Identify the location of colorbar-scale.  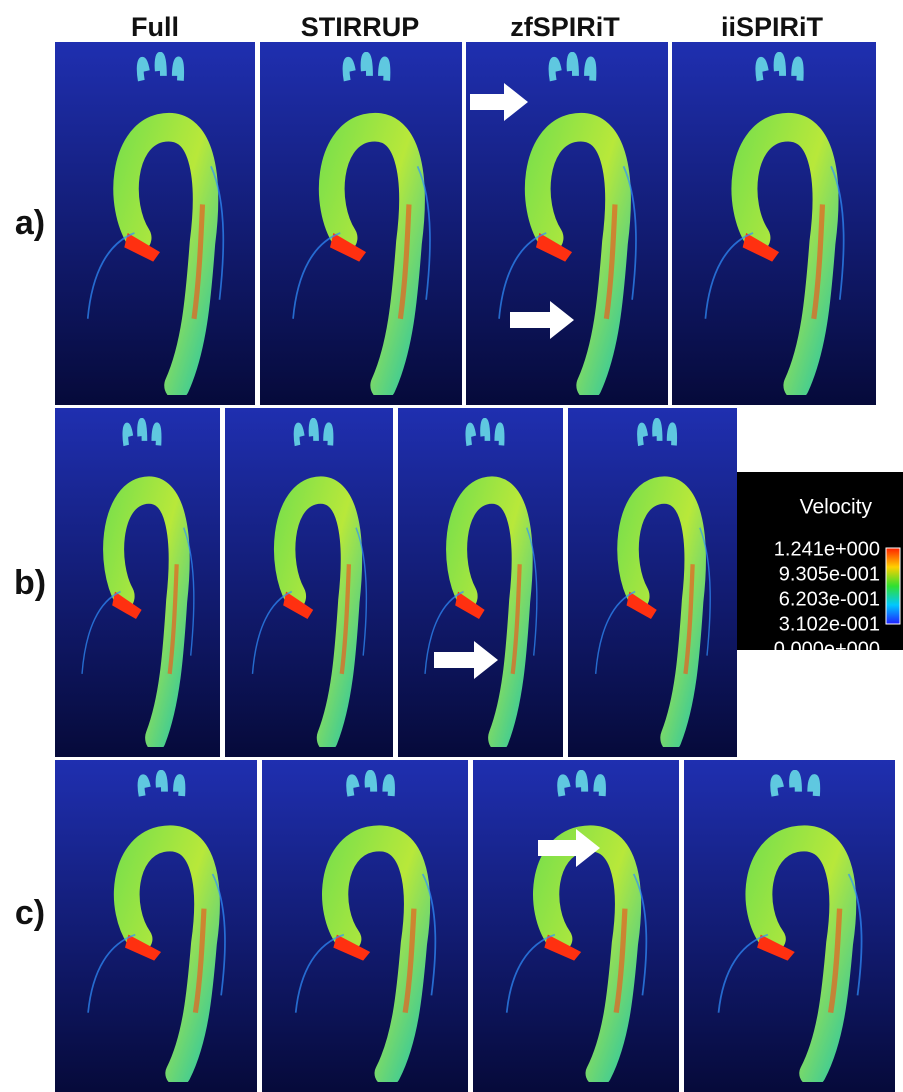
(893, 586).